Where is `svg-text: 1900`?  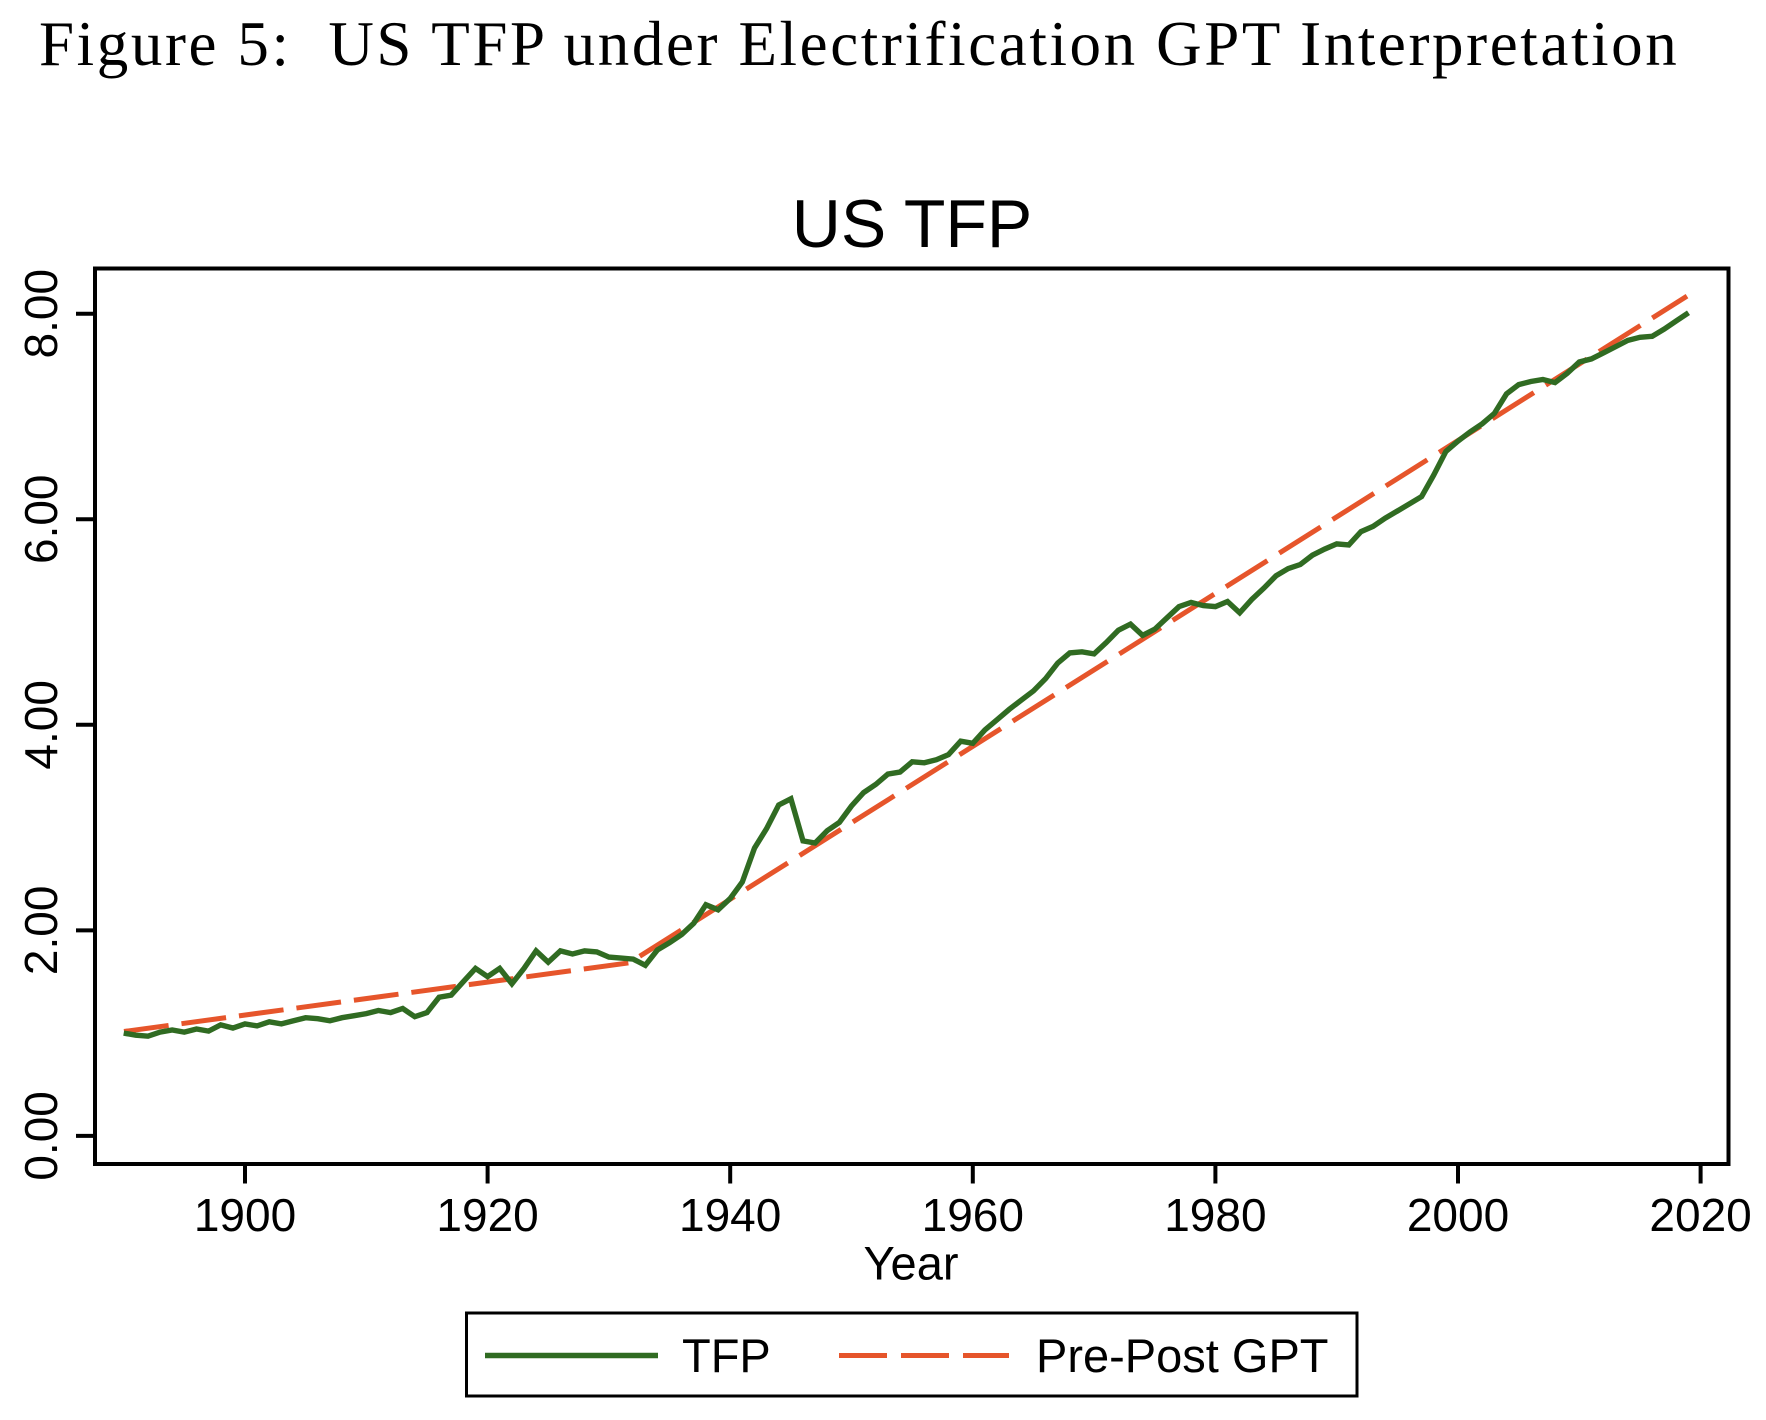
svg-text: 1900 is located at coordinates (245, 1215).